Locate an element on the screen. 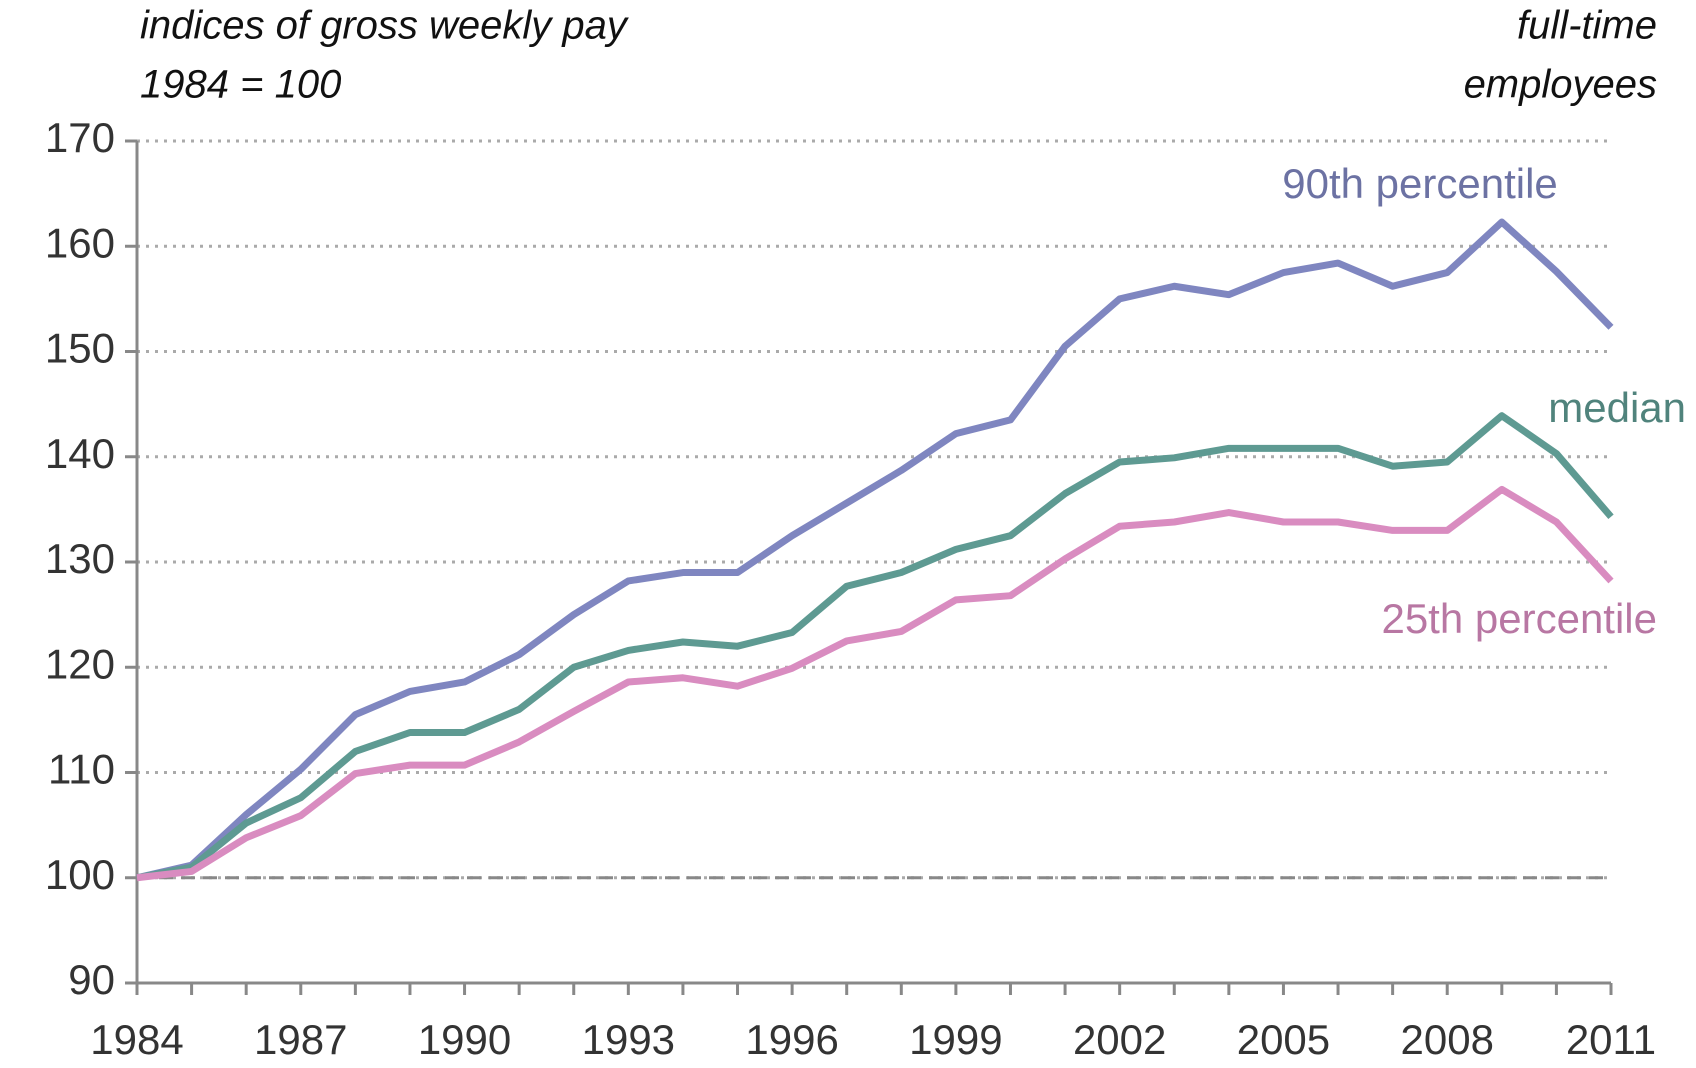  x-tick-label: 1999 is located at coordinates (955, 1039).